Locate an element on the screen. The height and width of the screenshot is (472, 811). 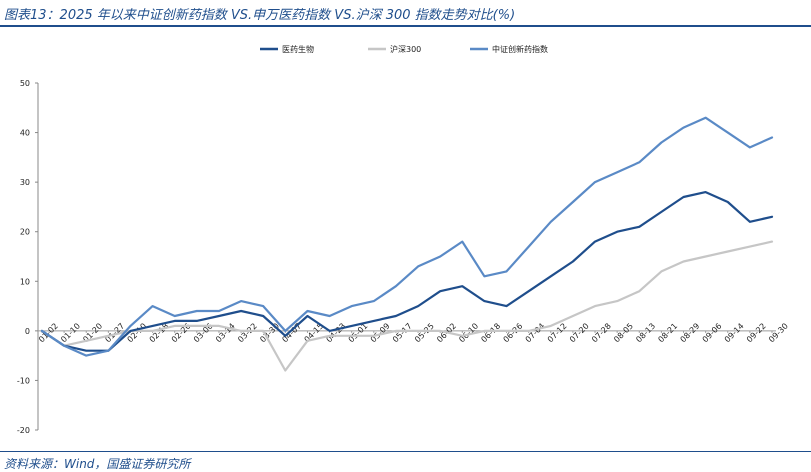
x-tick-label: 07-12 is located at coordinates (557, 332).